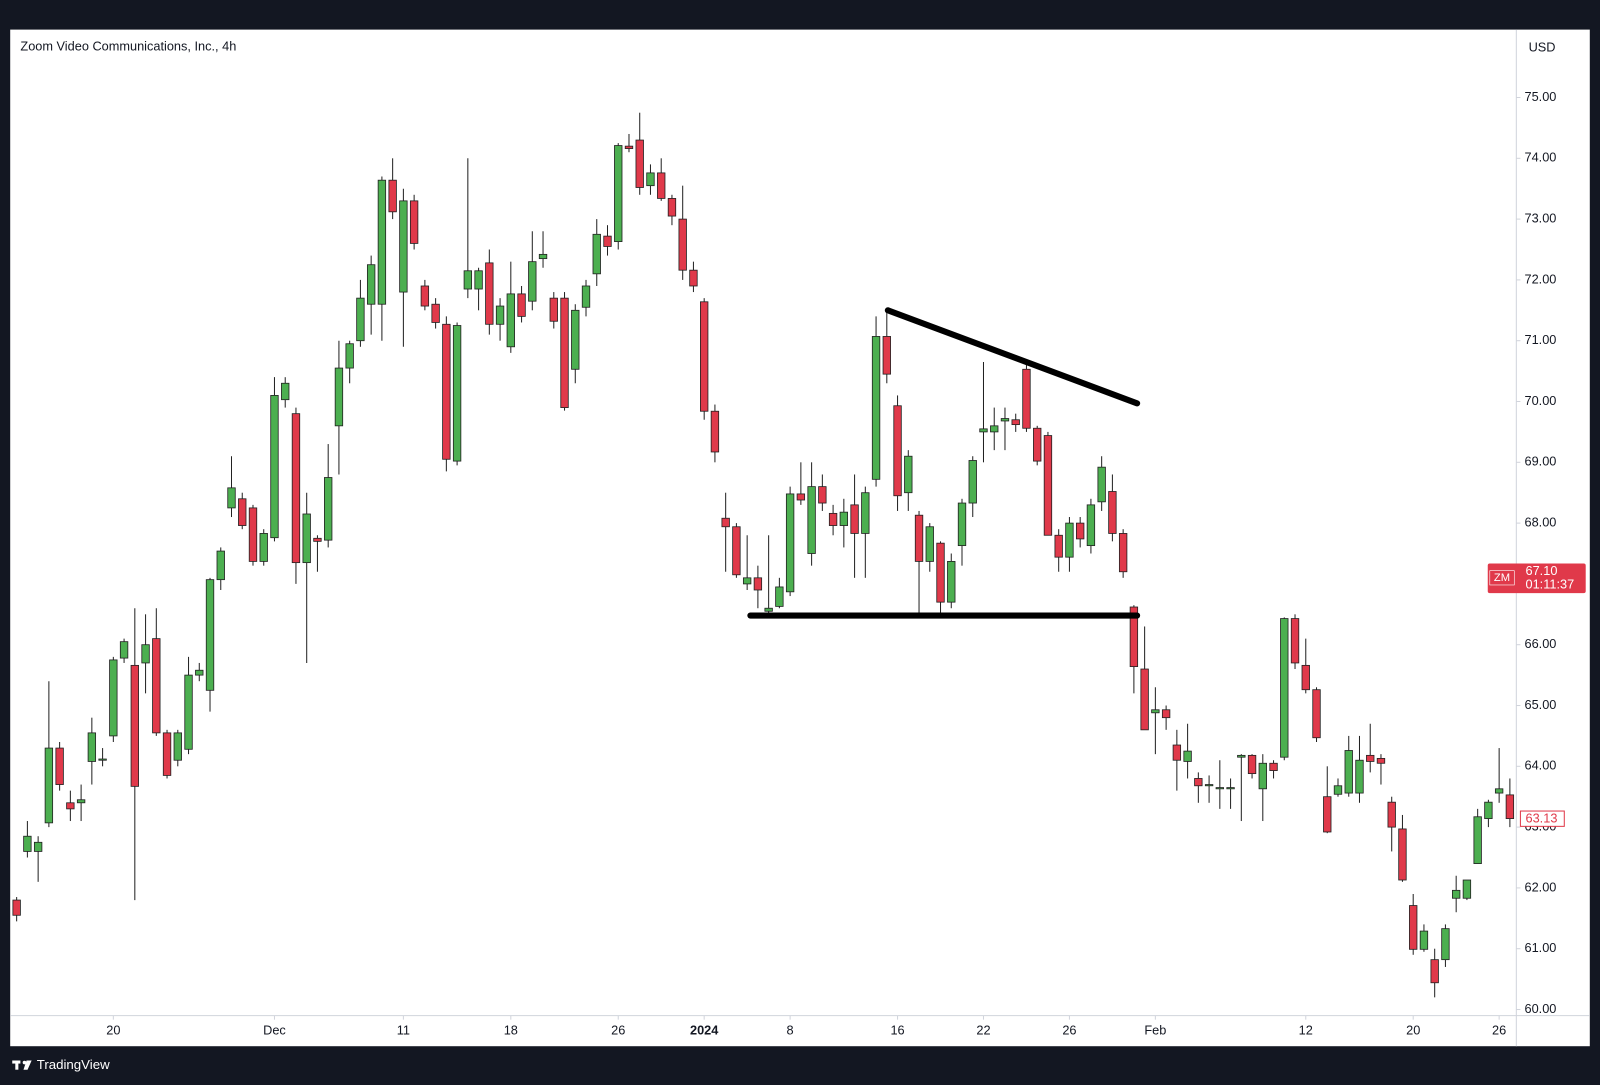 The image size is (1600, 1085). What do you see at coordinates (704, 1029) in the screenshot?
I see `x-tick-label: 2024` at bounding box center [704, 1029].